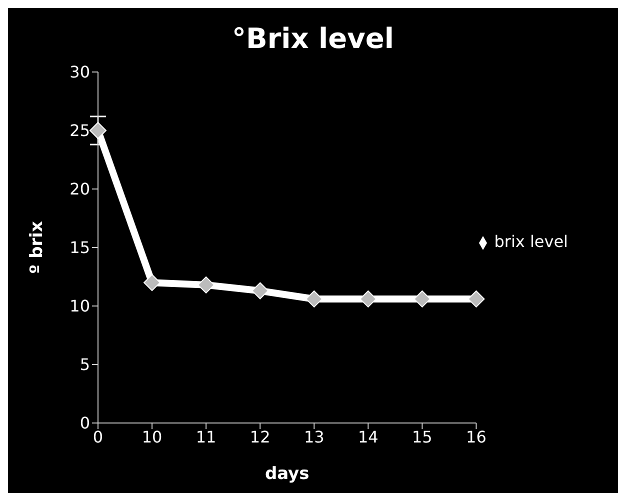 Image resolution: width=626 pixels, height=501 pixels. I want to click on y-axis-title: º brix, so click(37, 247).